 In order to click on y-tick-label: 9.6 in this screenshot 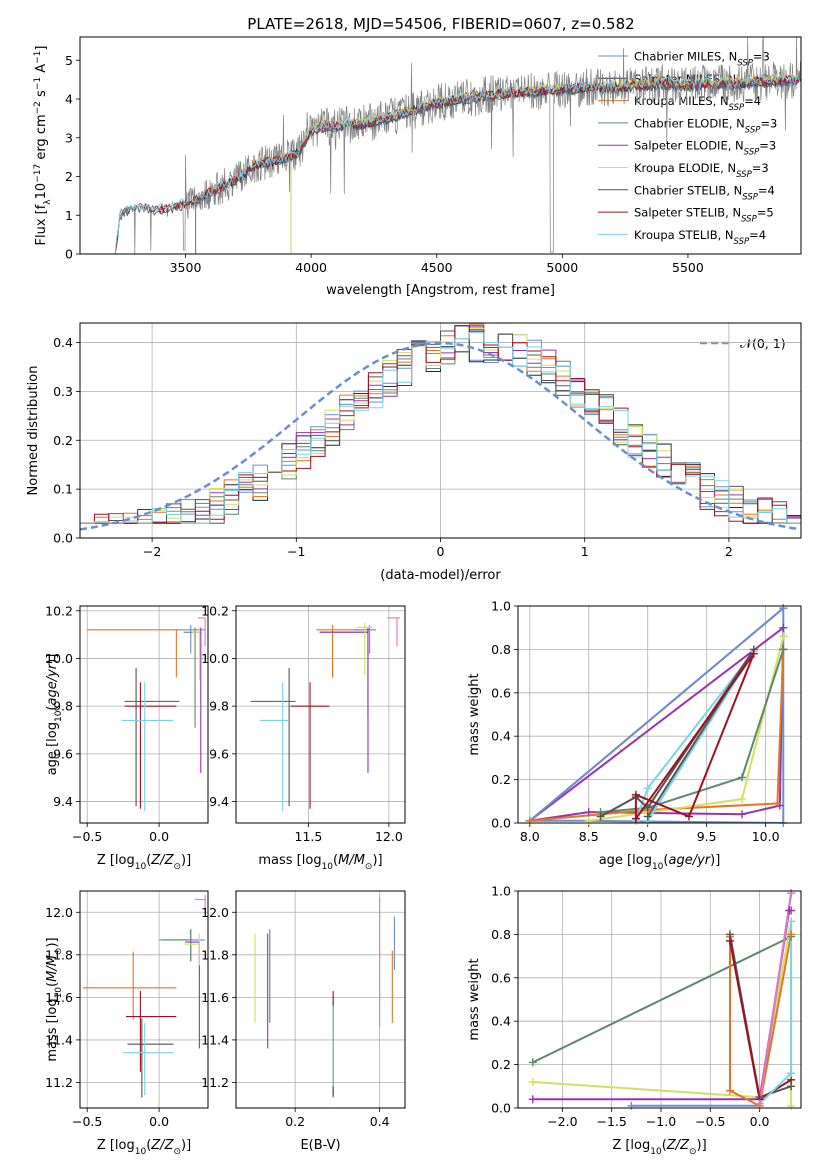, I will do `click(63, 753)`.